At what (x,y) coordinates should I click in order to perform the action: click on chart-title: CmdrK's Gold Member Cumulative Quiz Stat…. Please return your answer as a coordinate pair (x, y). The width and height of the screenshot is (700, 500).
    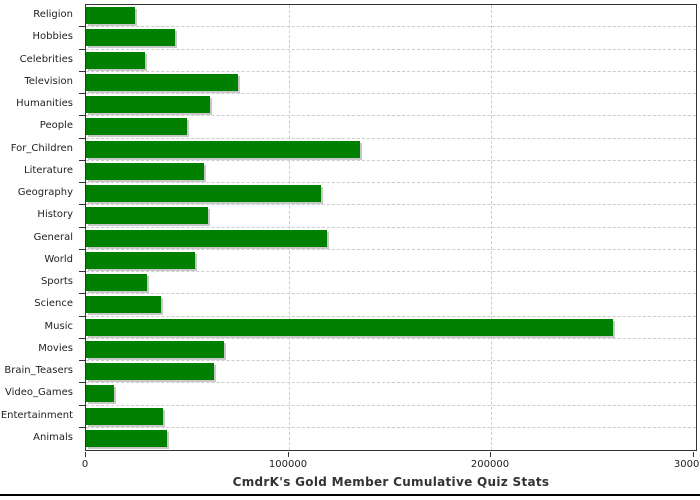
    Looking at the image, I should click on (391, 482).